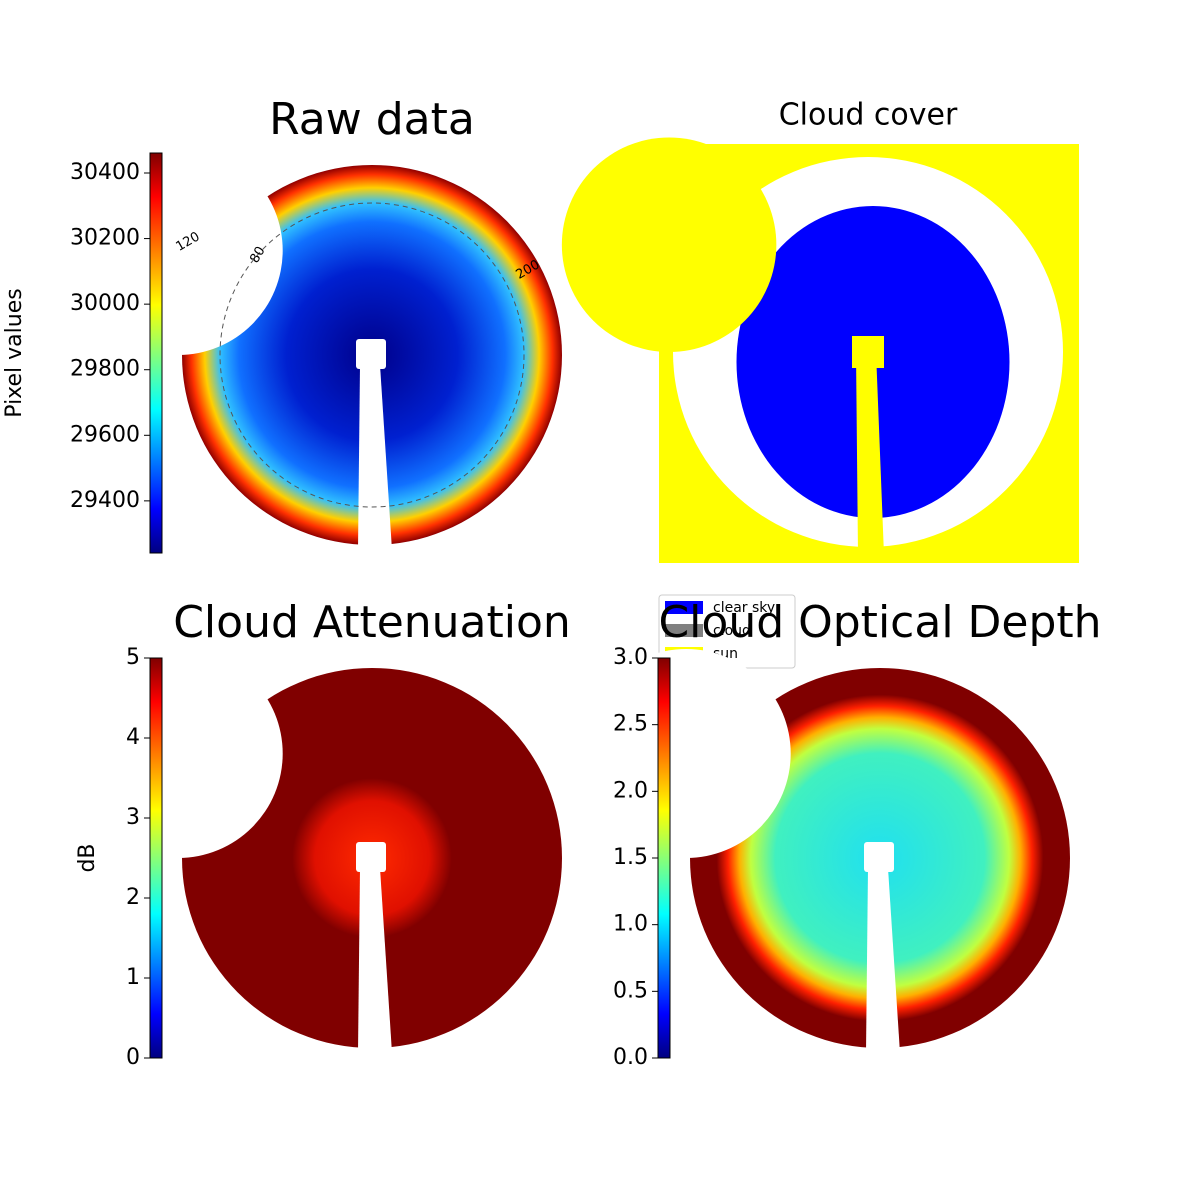  What do you see at coordinates (133, 817) in the screenshot?
I see `colorbar-tick-label: 3` at bounding box center [133, 817].